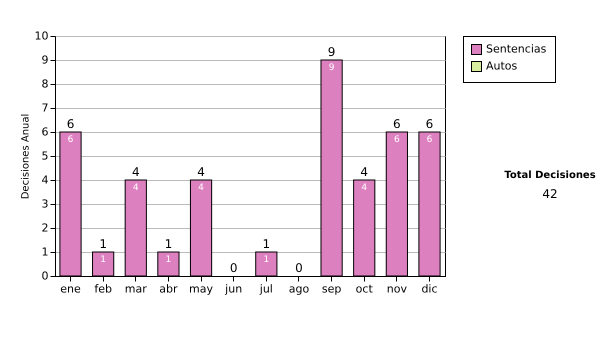  Describe the element at coordinates (45, 252) in the screenshot. I see `y-tick-label: 1` at that location.